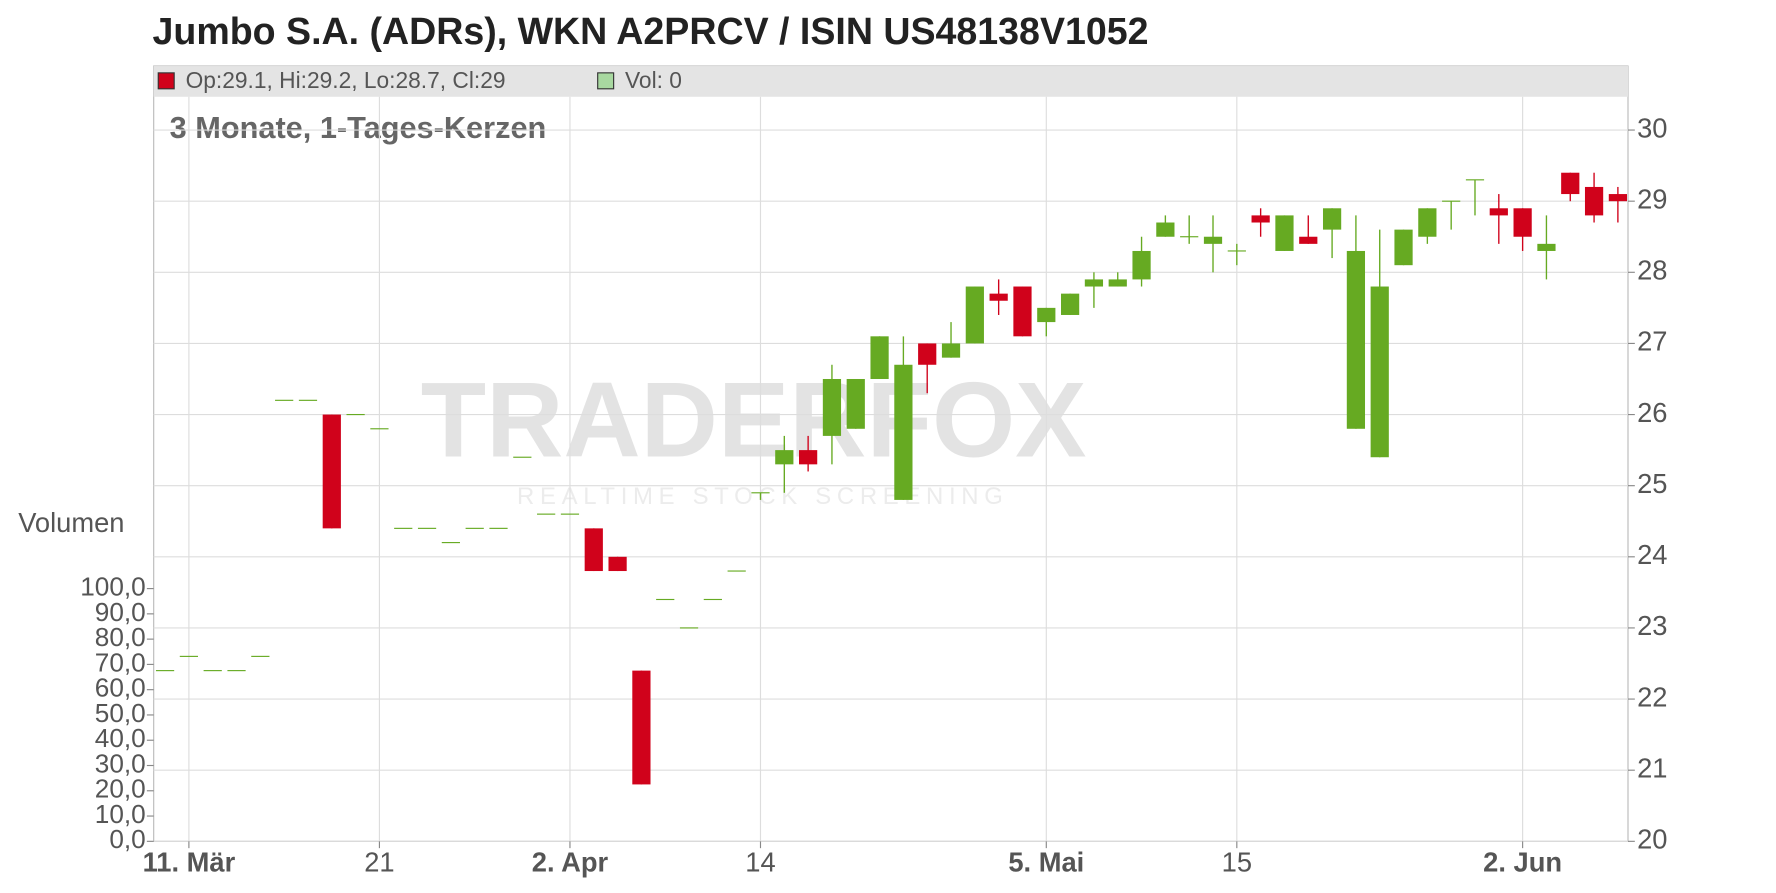 This screenshot has width=1776, height=893. I want to click on y2-tick-label: 0,0, so click(127, 839).